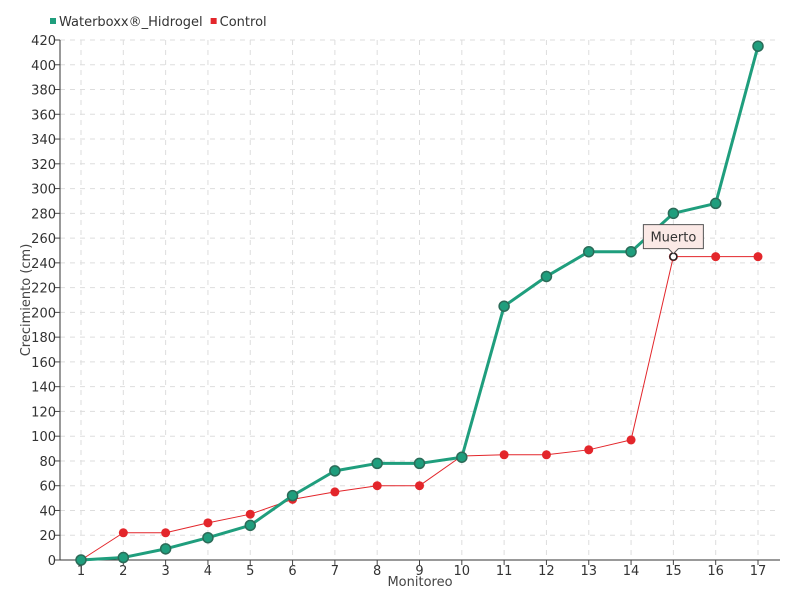 The image size is (800, 600). Describe the element at coordinates (588, 571) in the screenshot. I see `x-tick-label: 13` at that location.